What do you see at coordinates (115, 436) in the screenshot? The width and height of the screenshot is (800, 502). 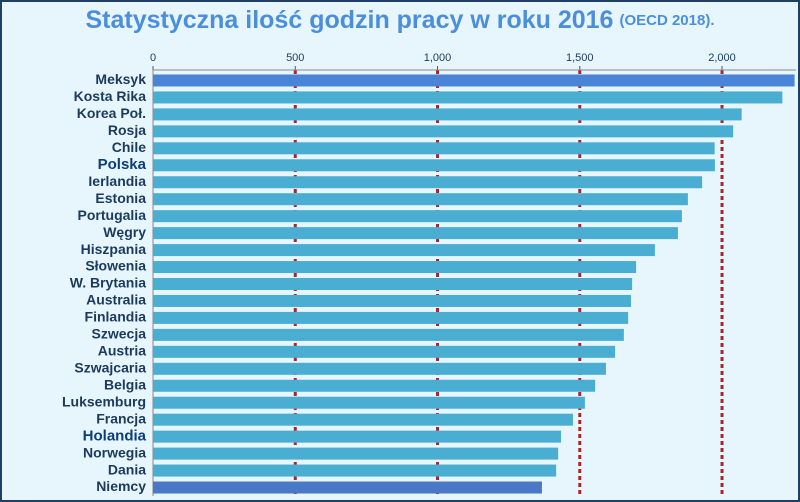 I see `y-tick-label: Holandia` at bounding box center [115, 436].